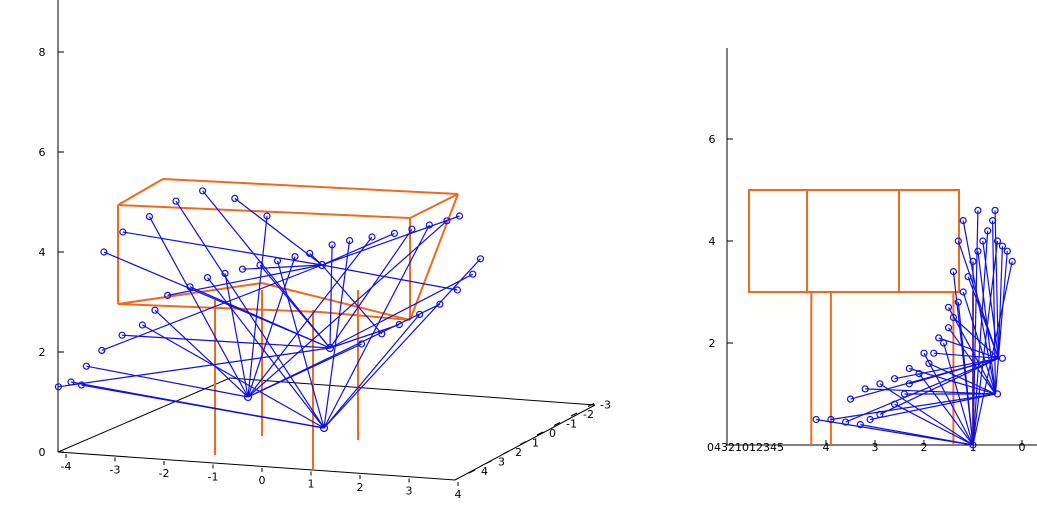 The width and height of the screenshot is (1037, 515). What do you see at coordinates (552, 433) in the screenshot?
I see `y-tick-label: 0` at bounding box center [552, 433].